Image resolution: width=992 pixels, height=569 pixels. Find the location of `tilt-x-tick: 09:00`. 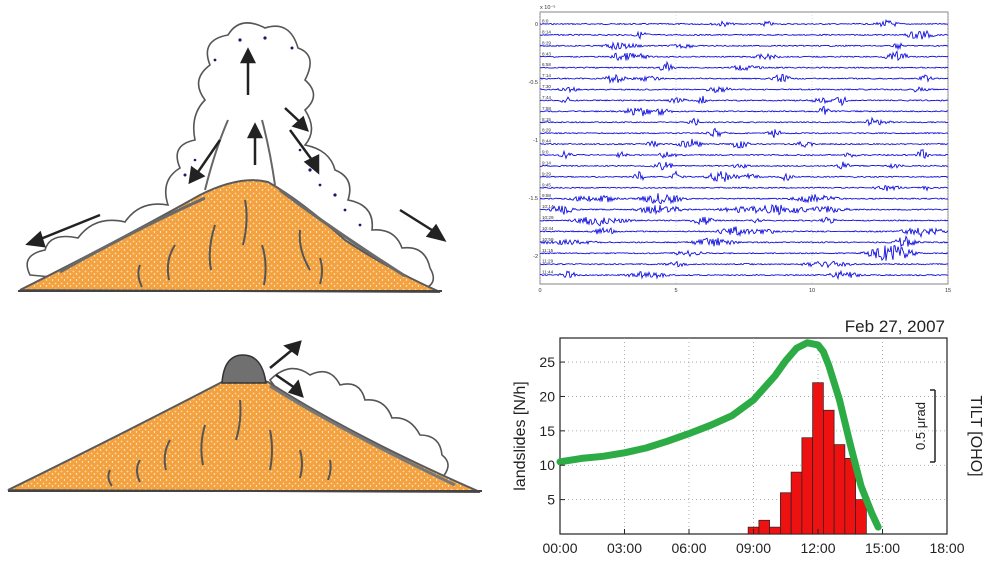

tilt-x-tick: 09:00 is located at coordinates (753, 548).